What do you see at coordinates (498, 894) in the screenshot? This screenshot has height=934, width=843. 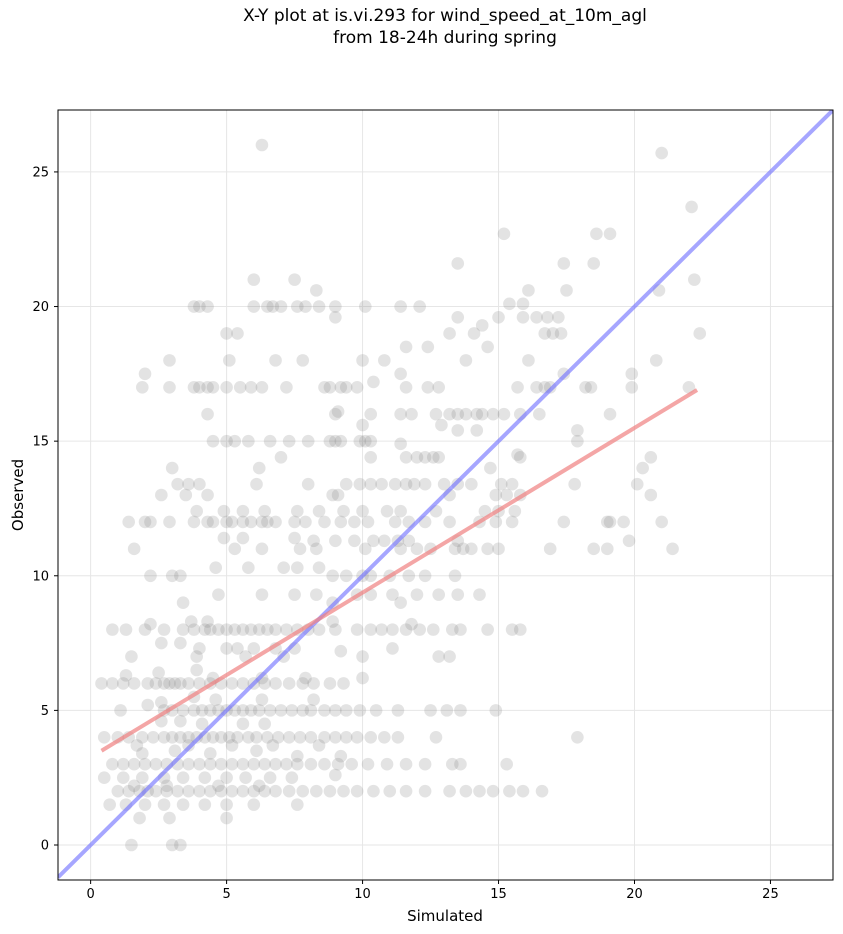 I see `x-tick-label: 15` at bounding box center [498, 894].